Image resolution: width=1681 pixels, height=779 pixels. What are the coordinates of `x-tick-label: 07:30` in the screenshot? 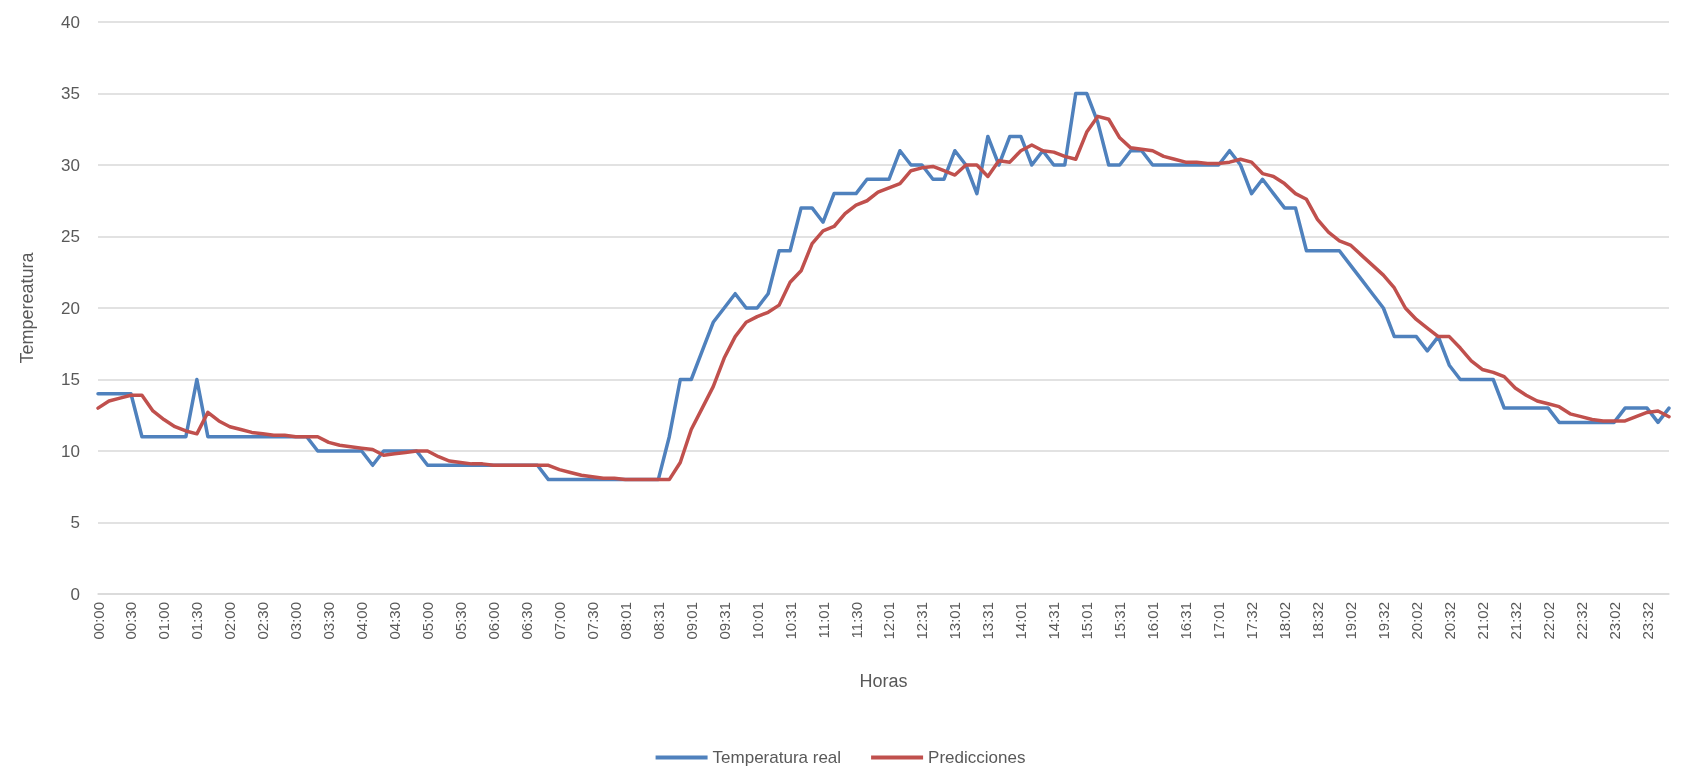 It's located at (592, 621).